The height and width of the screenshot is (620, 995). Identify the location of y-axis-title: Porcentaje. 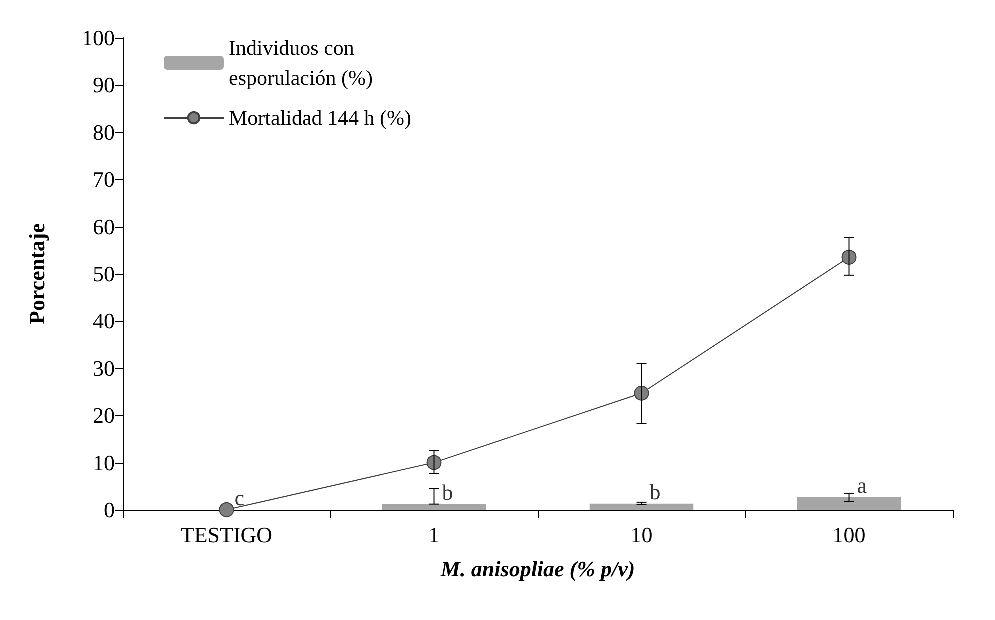
(37, 273).